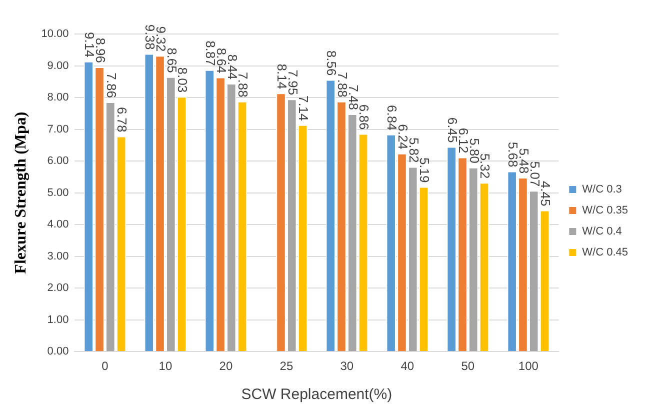 The image size is (657, 417). What do you see at coordinates (21, 193) in the screenshot?
I see `y-axis-title: Flexure Strength (Mpa)` at bounding box center [21, 193].